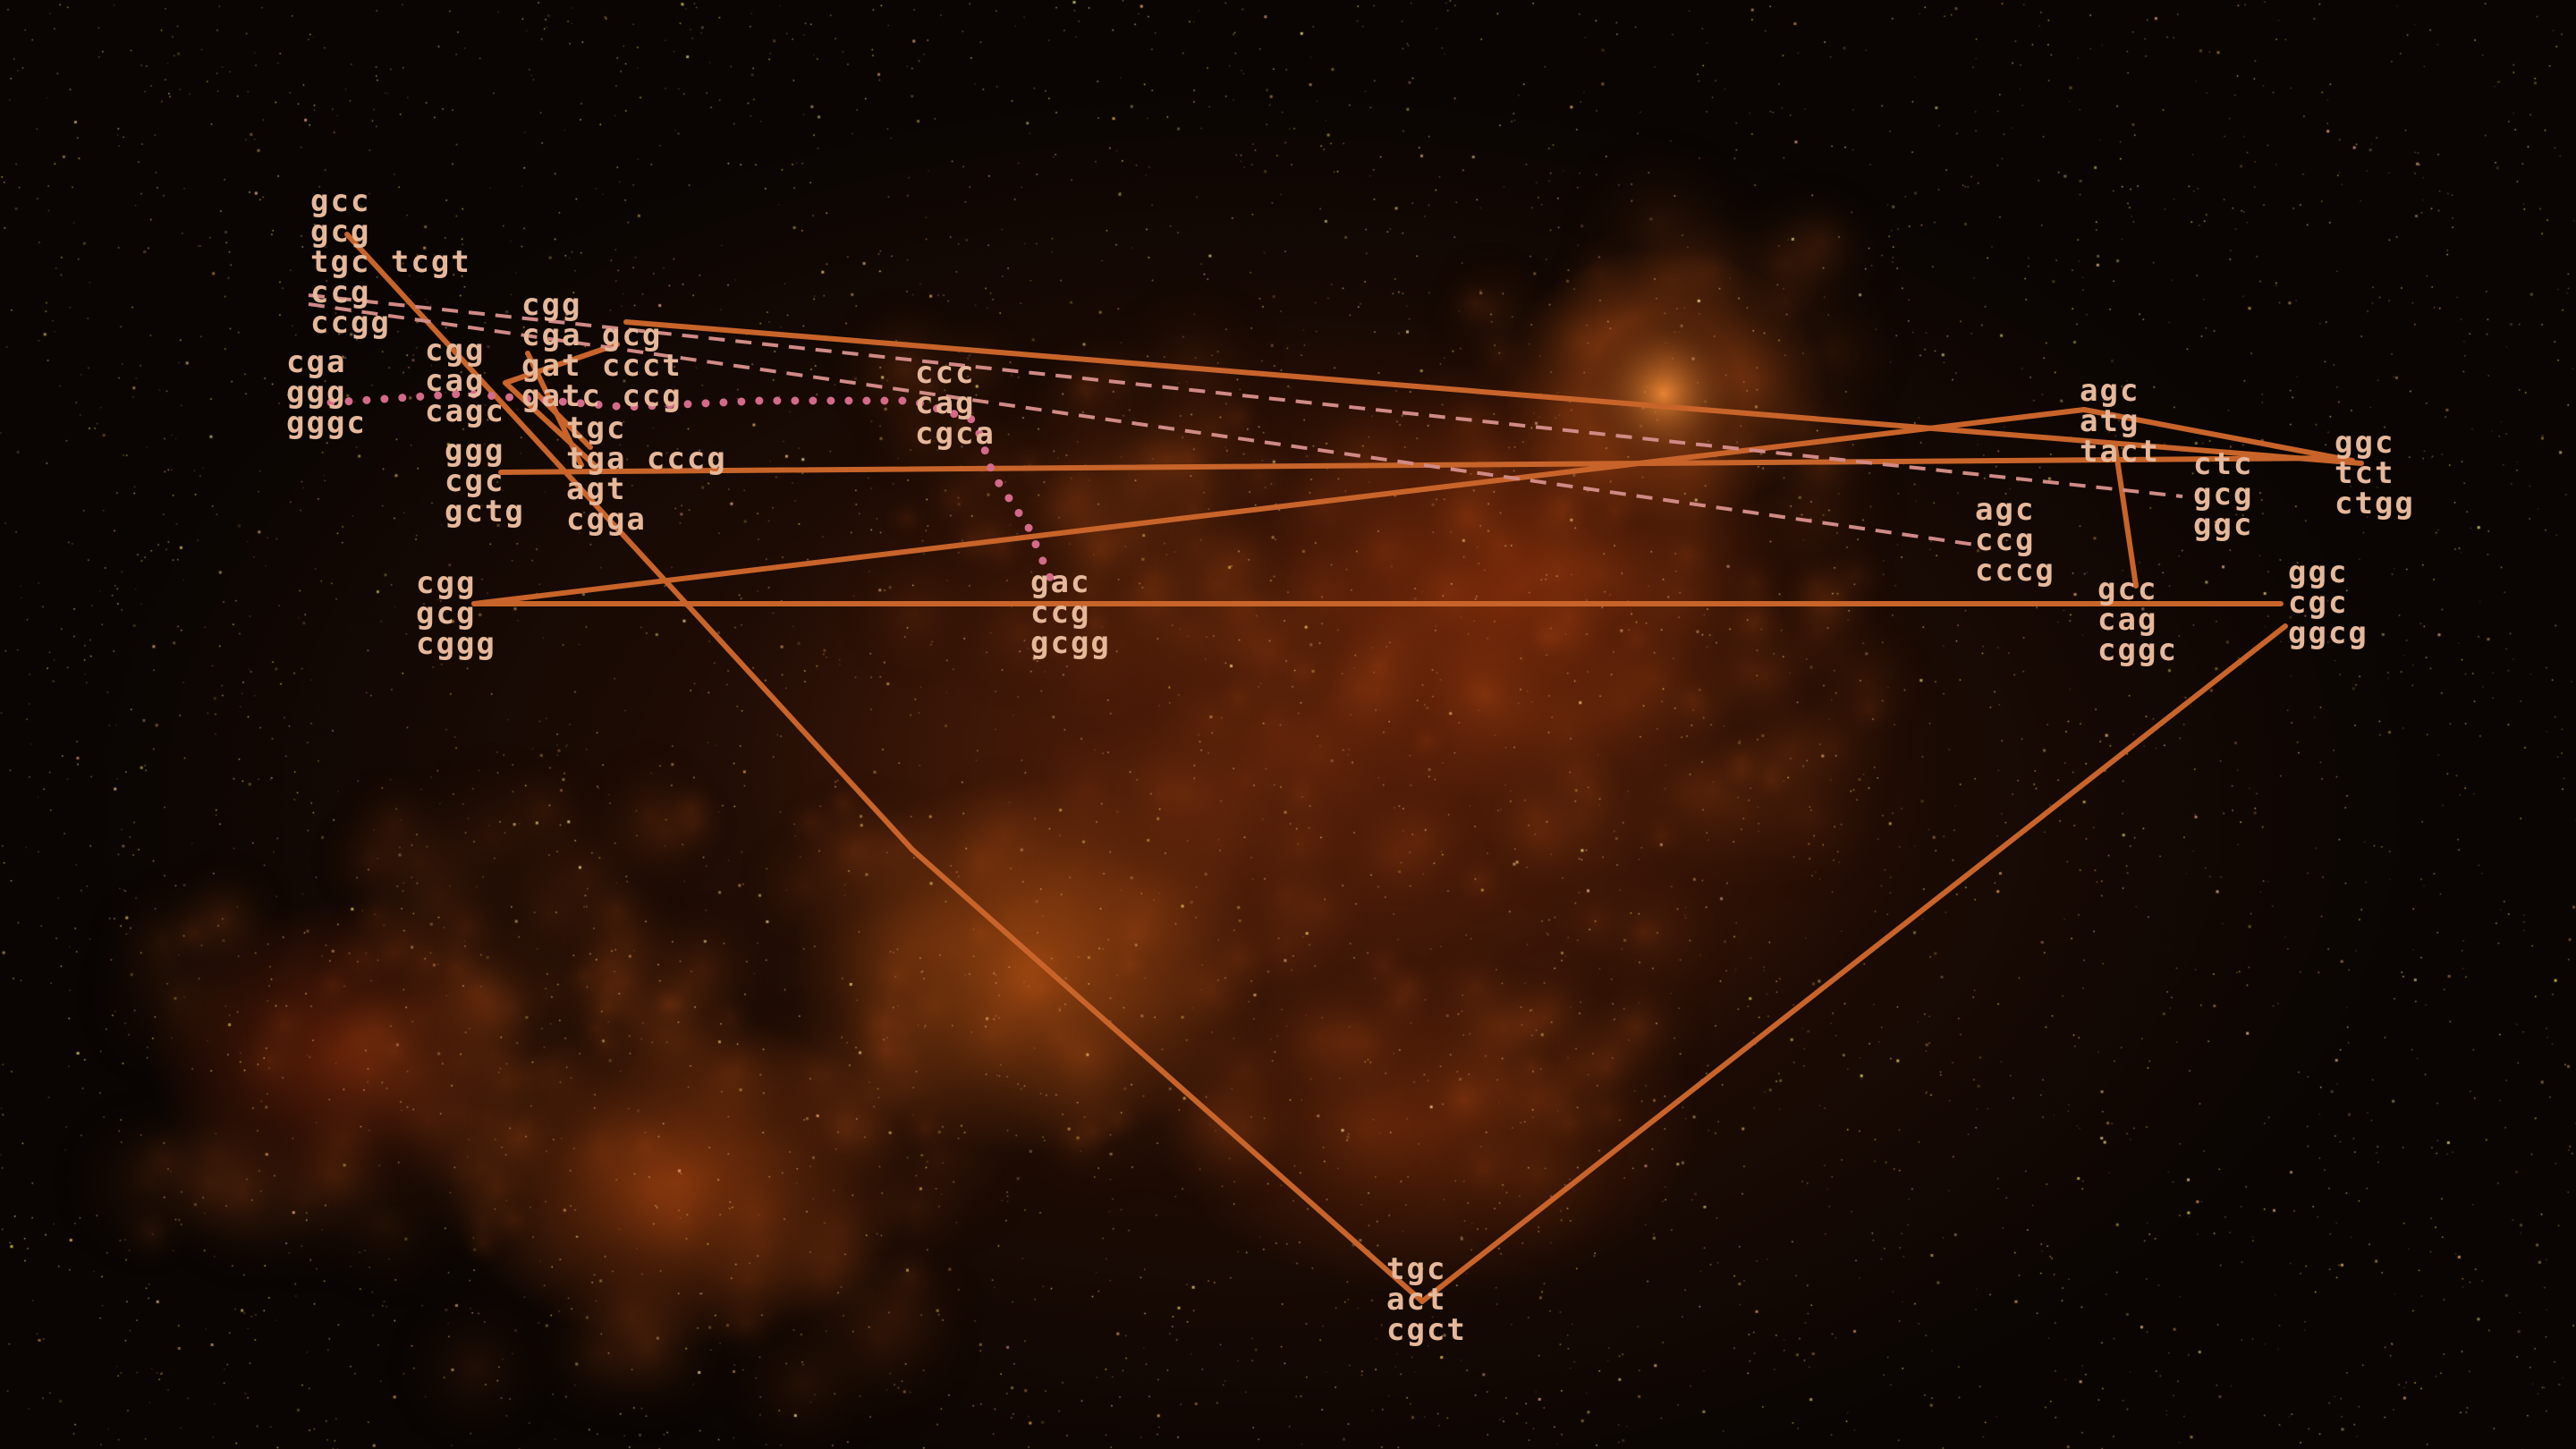 The image size is (2576, 1449). I want to click on codon-label: gatc ccg, so click(601, 396).